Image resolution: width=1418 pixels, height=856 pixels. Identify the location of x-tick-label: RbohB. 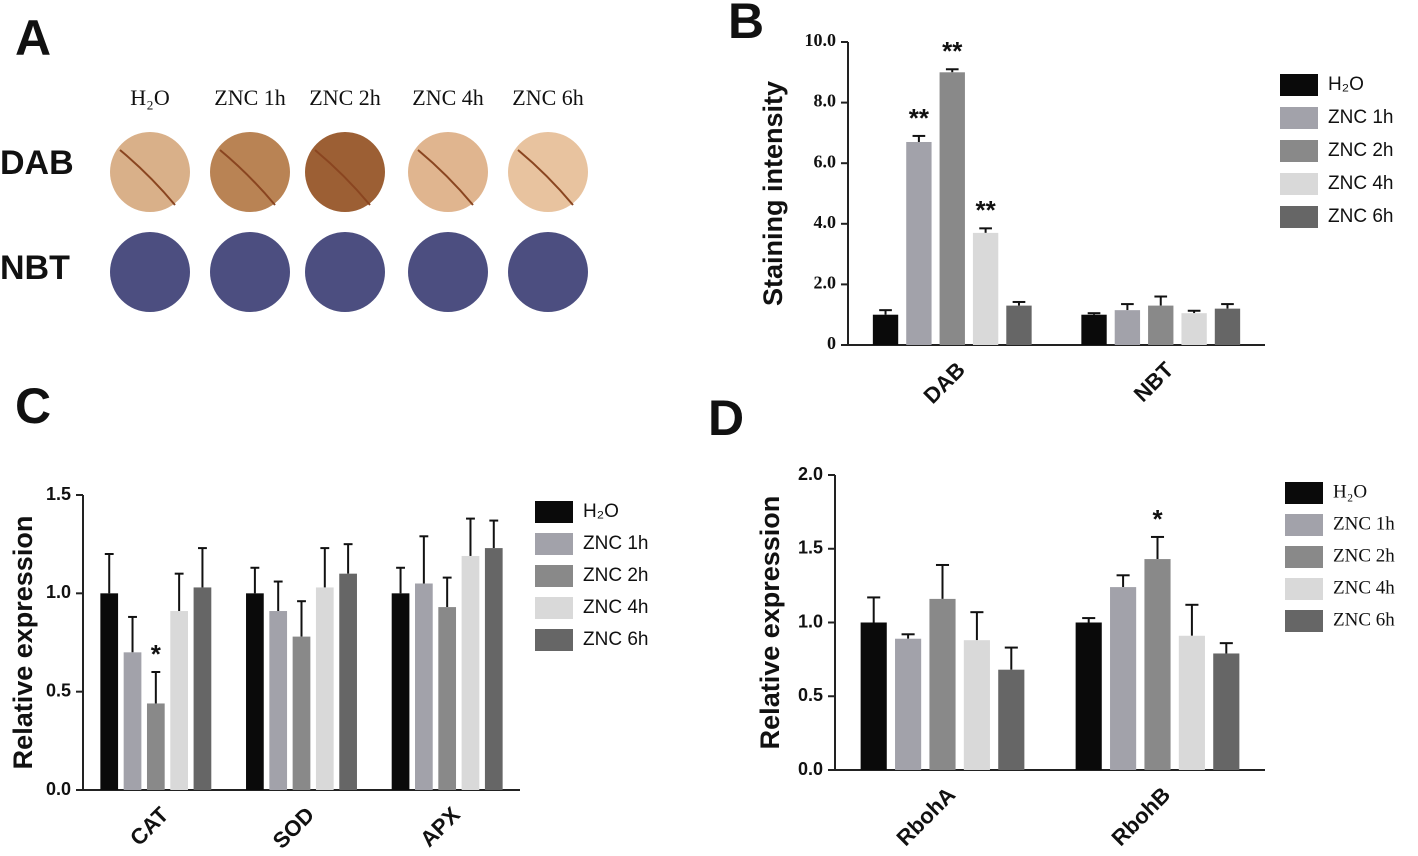
(1140, 816).